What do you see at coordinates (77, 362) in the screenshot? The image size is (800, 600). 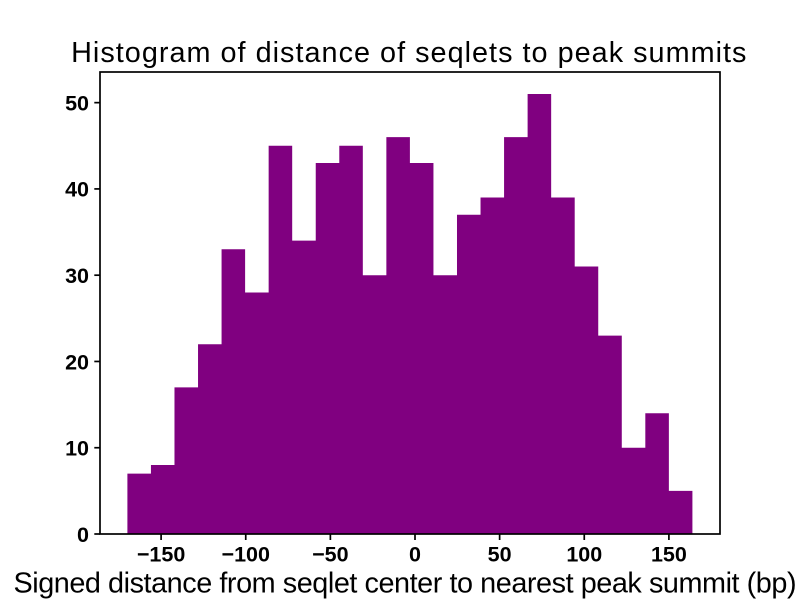 I see `svg-text: 20` at bounding box center [77, 362].